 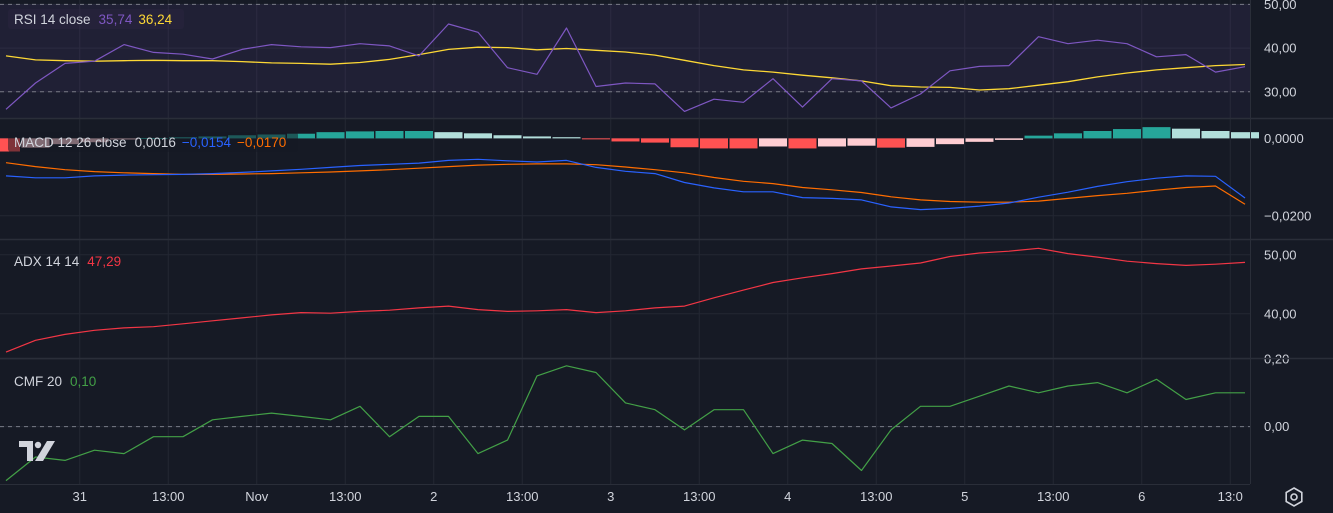 I want to click on macd-hist-legend-value: 0,0016, so click(x=155, y=142).